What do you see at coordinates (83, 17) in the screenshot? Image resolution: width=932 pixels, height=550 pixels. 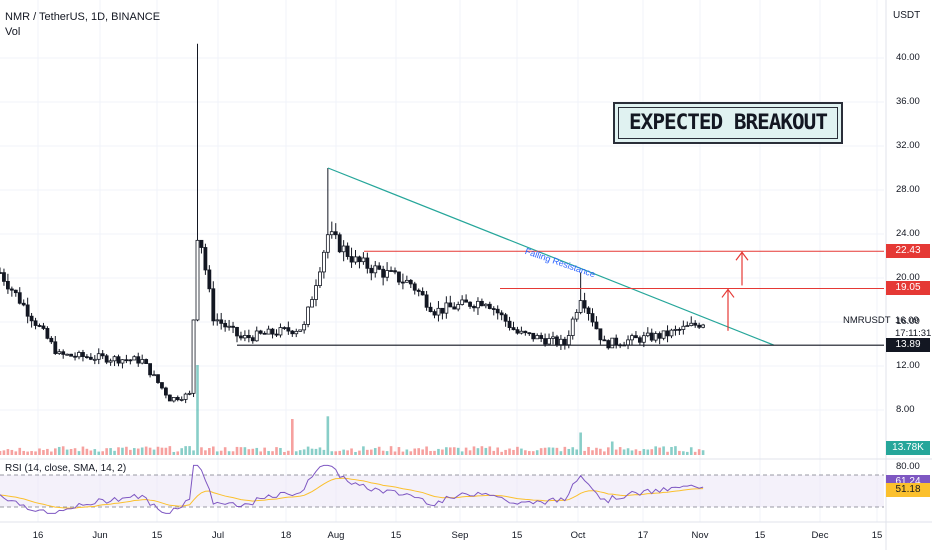 I see `chart-title: NMR / TetherUS, 1D, BINANCE` at bounding box center [83, 17].